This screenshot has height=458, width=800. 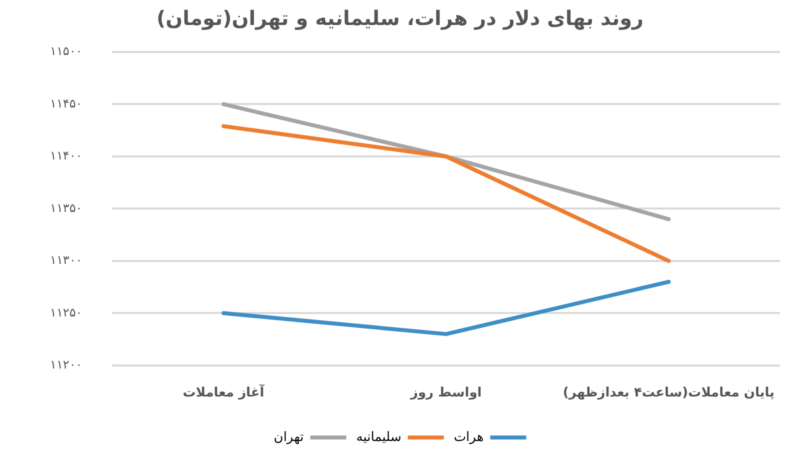 I want to click on y-tick-label: ۱۱۳۰۰, so click(x=66, y=260).